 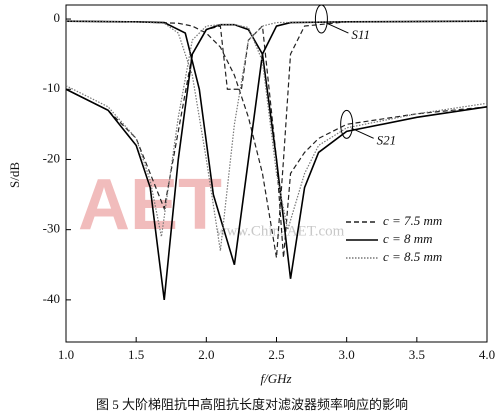 What do you see at coordinates (412, 220) in the screenshot?
I see `legend-label: c = 7.5 mm` at bounding box center [412, 220].